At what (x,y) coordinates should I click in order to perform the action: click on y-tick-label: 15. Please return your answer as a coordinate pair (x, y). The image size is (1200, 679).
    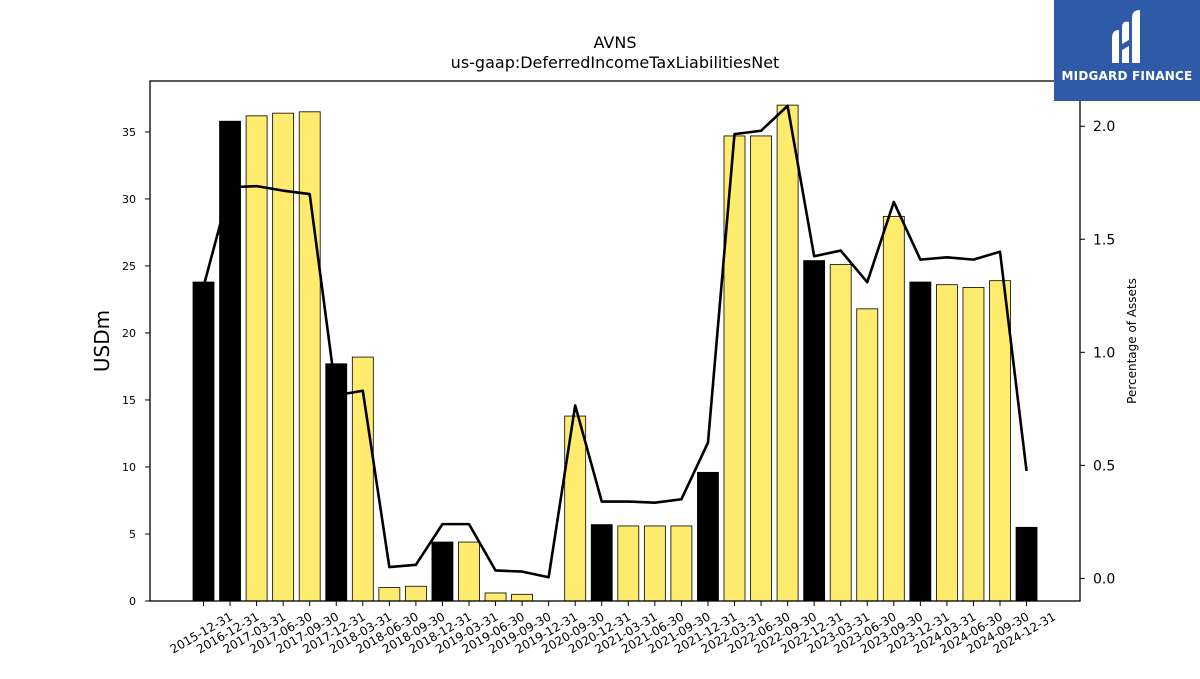
    Looking at the image, I should click on (129, 400).